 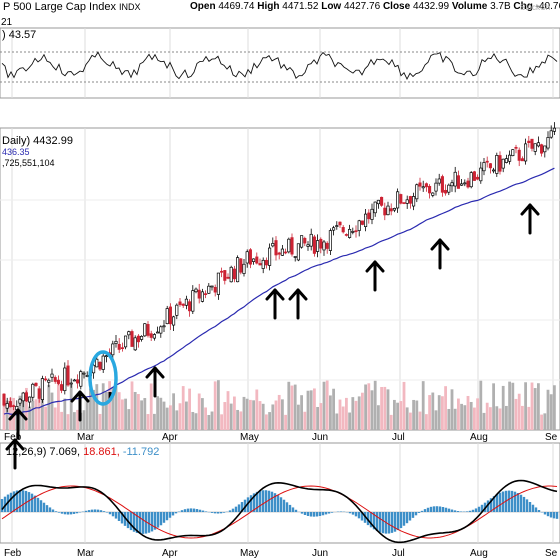 What do you see at coordinates (320, 553) in the screenshot?
I see `x-tick-label-bottom: Jun` at bounding box center [320, 553].